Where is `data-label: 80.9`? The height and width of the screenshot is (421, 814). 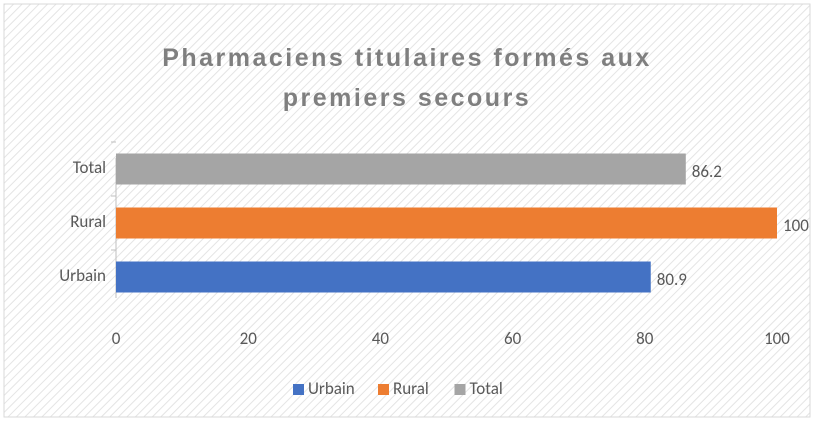
data-label: 80.9 is located at coordinates (672, 279).